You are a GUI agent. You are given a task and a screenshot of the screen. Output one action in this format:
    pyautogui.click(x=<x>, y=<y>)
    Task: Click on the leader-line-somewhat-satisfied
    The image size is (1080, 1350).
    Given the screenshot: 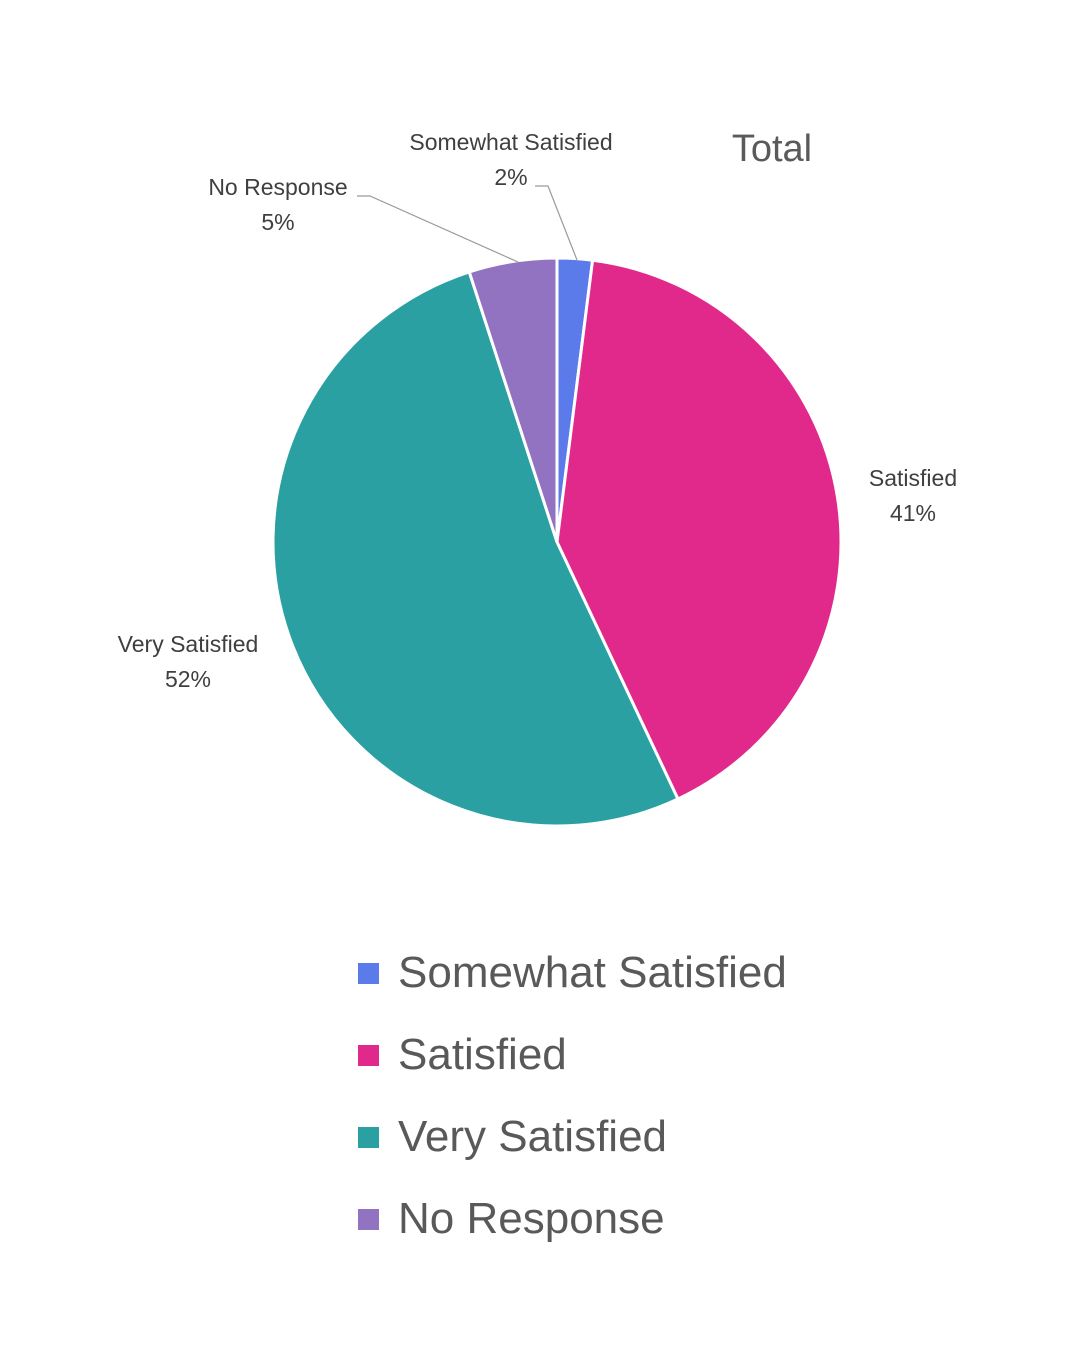 What is the action you would take?
    pyautogui.click(x=556, y=223)
    